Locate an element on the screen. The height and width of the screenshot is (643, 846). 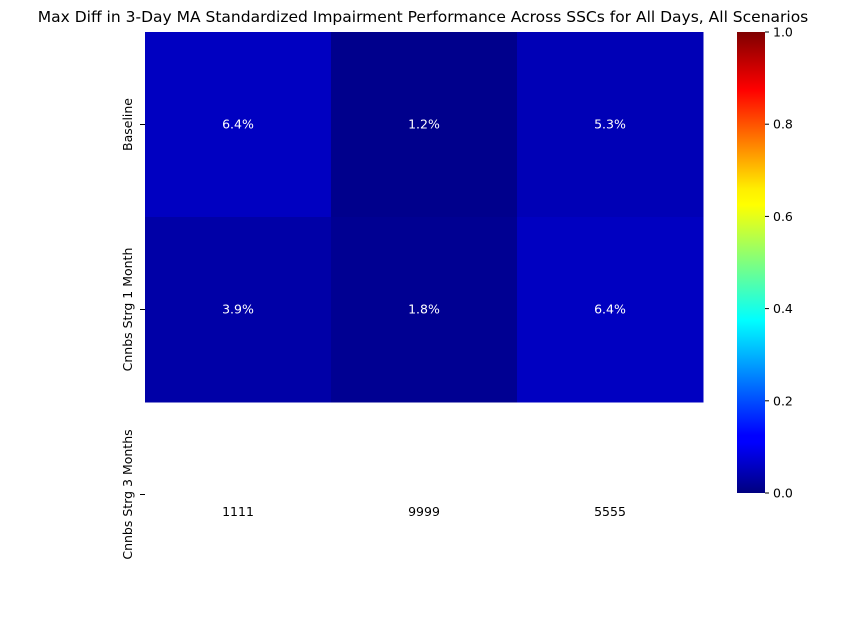
cell-value-label: 3.9% is located at coordinates (238, 309).